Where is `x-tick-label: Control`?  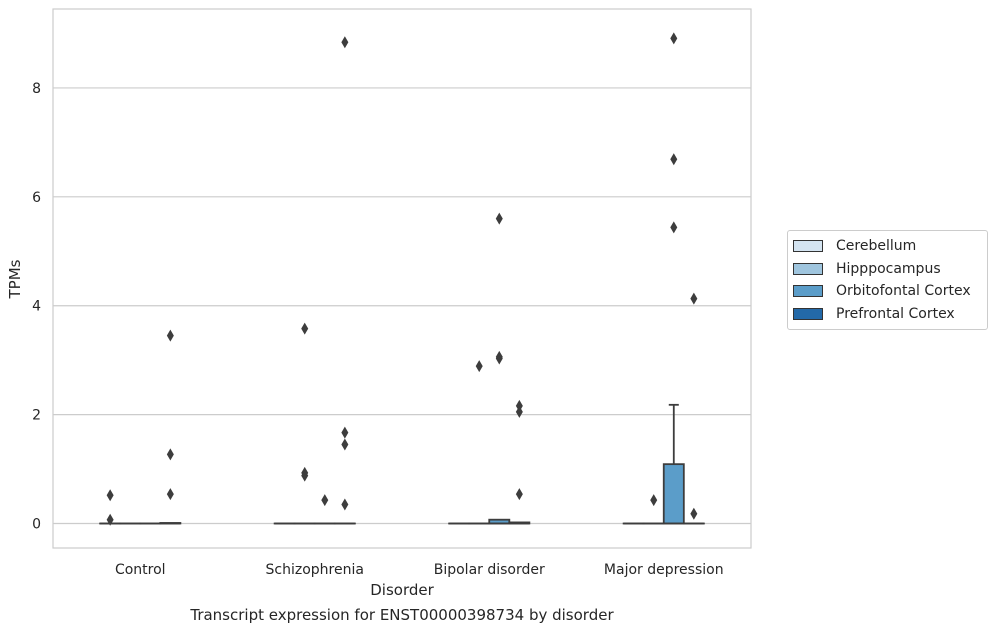
x-tick-label: Control is located at coordinates (140, 570).